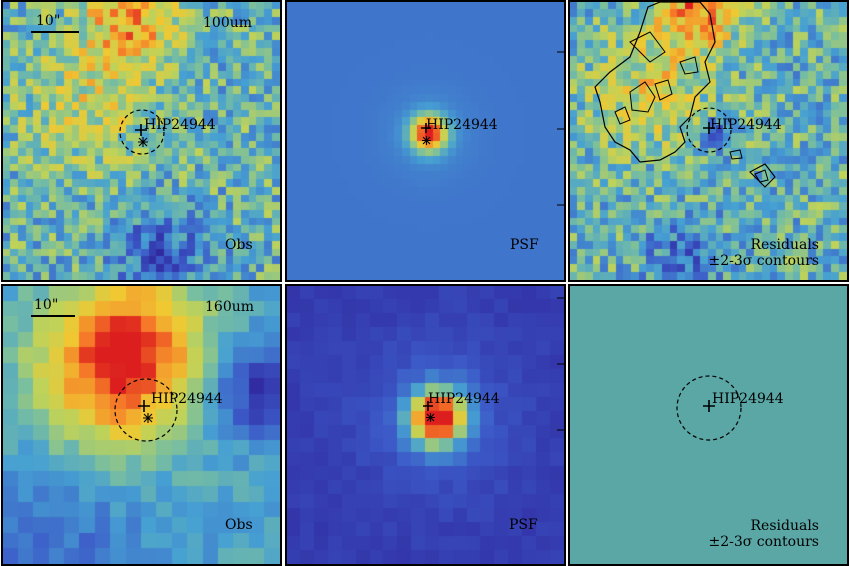 Image resolution: width=850 pixels, height=566 pixels. I want to click on band-label: 100um, so click(228, 23).